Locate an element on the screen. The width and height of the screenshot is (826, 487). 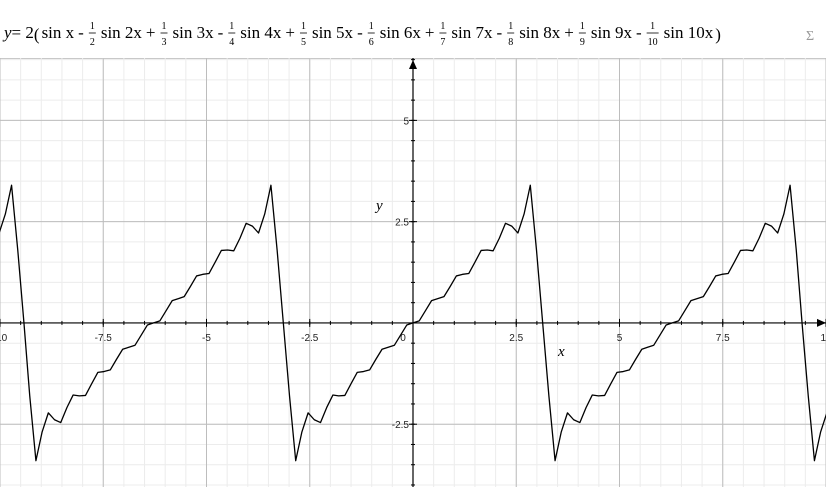
x-axis-arrow is located at coordinates (821, 322).